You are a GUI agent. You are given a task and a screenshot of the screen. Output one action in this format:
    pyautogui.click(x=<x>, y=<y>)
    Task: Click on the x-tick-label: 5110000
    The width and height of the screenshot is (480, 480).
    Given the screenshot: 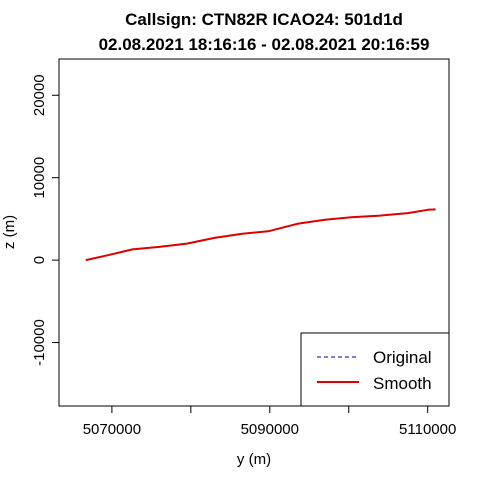 What is the action you would take?
    pyautogui.click(x=427, y=429)
    